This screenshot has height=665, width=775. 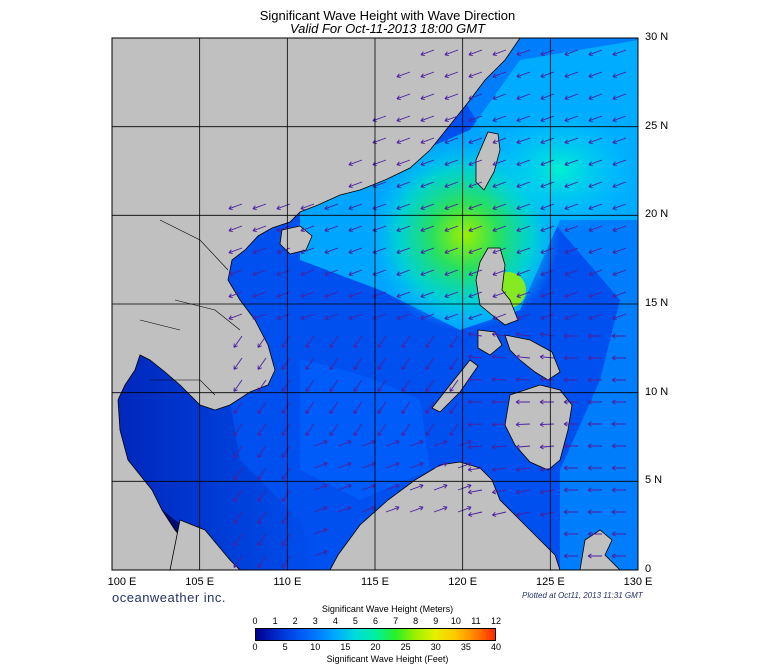 What do you see at coordinates (205, 544) in the screenshot?
I see `malay-peninsula-tip` at bounding box center [205, 544].